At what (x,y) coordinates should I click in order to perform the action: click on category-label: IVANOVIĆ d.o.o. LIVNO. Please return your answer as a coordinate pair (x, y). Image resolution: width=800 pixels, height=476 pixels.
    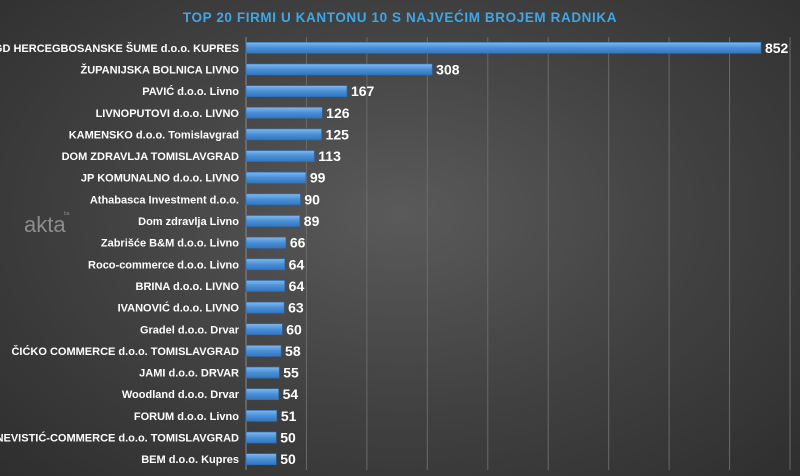
    Looking at the image, I should click on (179, 308).